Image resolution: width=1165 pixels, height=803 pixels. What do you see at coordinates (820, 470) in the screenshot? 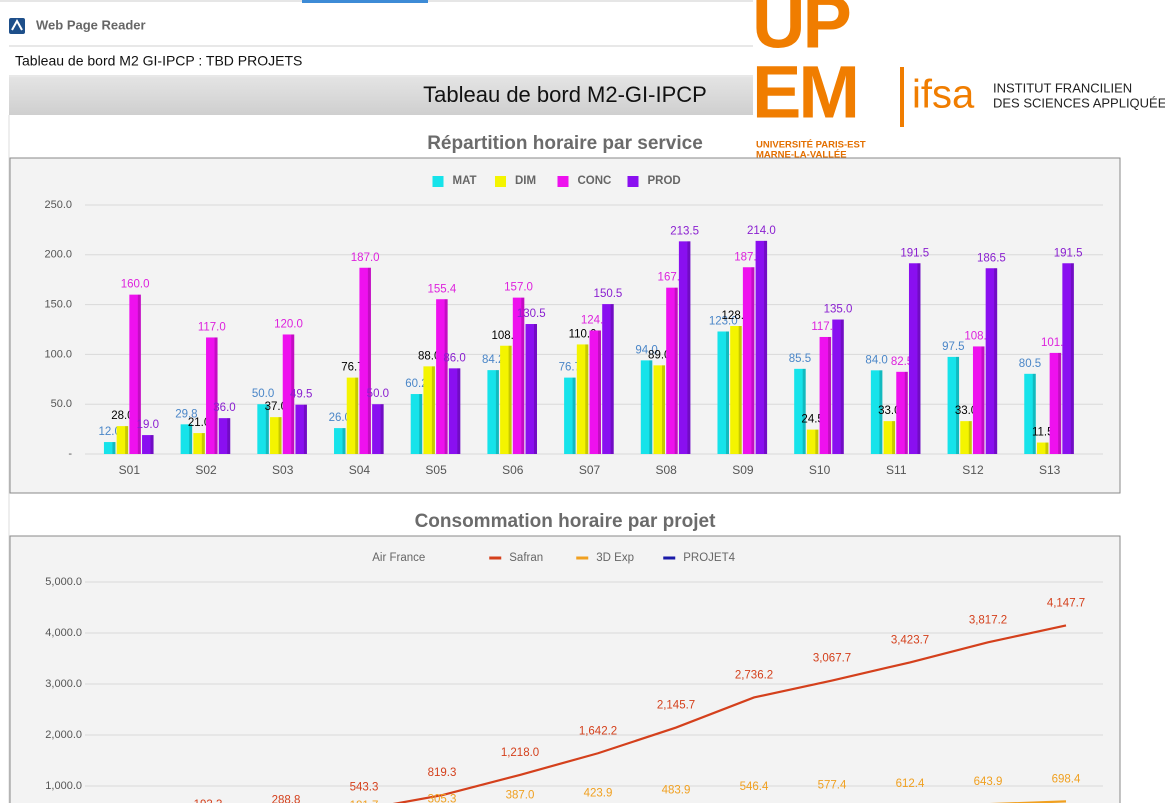
I see `x-tick-label: S10` at bounding box center [820, 470].